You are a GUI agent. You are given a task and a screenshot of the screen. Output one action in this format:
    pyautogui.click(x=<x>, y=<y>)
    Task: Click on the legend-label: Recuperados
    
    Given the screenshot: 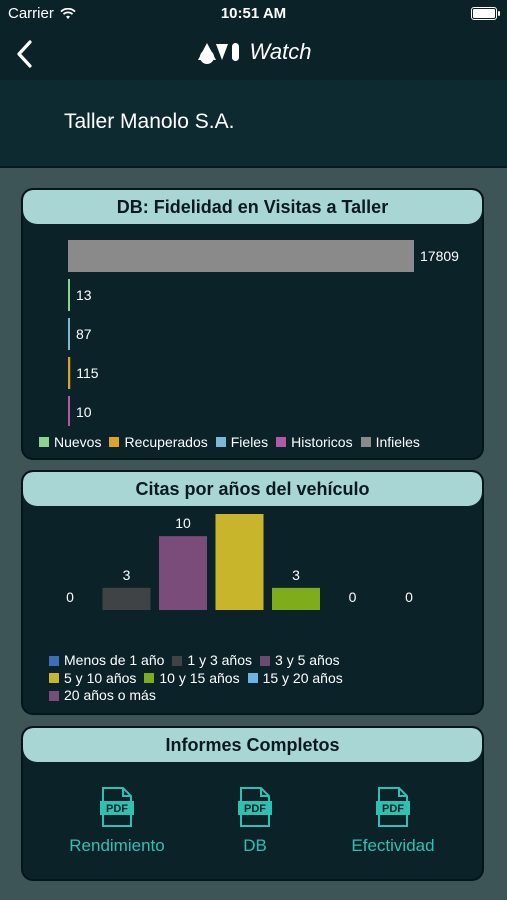 What is the action you would take?
    pyautogui.click(x=166, y=442)
    